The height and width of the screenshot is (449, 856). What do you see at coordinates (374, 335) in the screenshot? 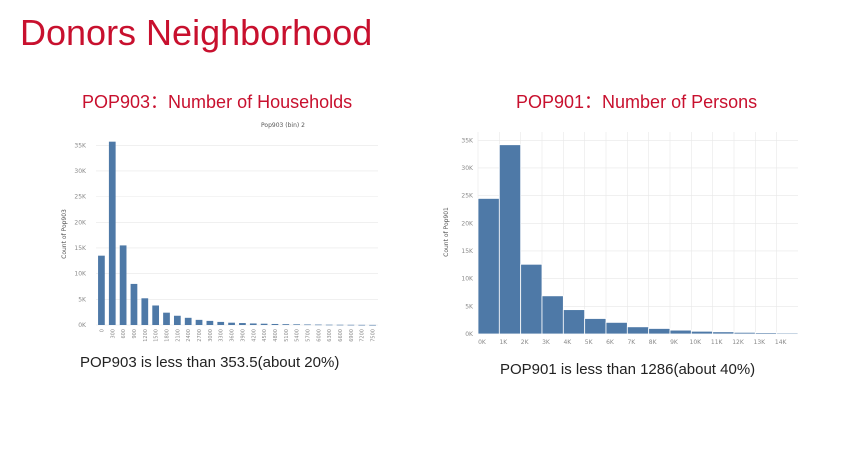
I see `x-tick-label: 7500` at bounding box center [374, 335].